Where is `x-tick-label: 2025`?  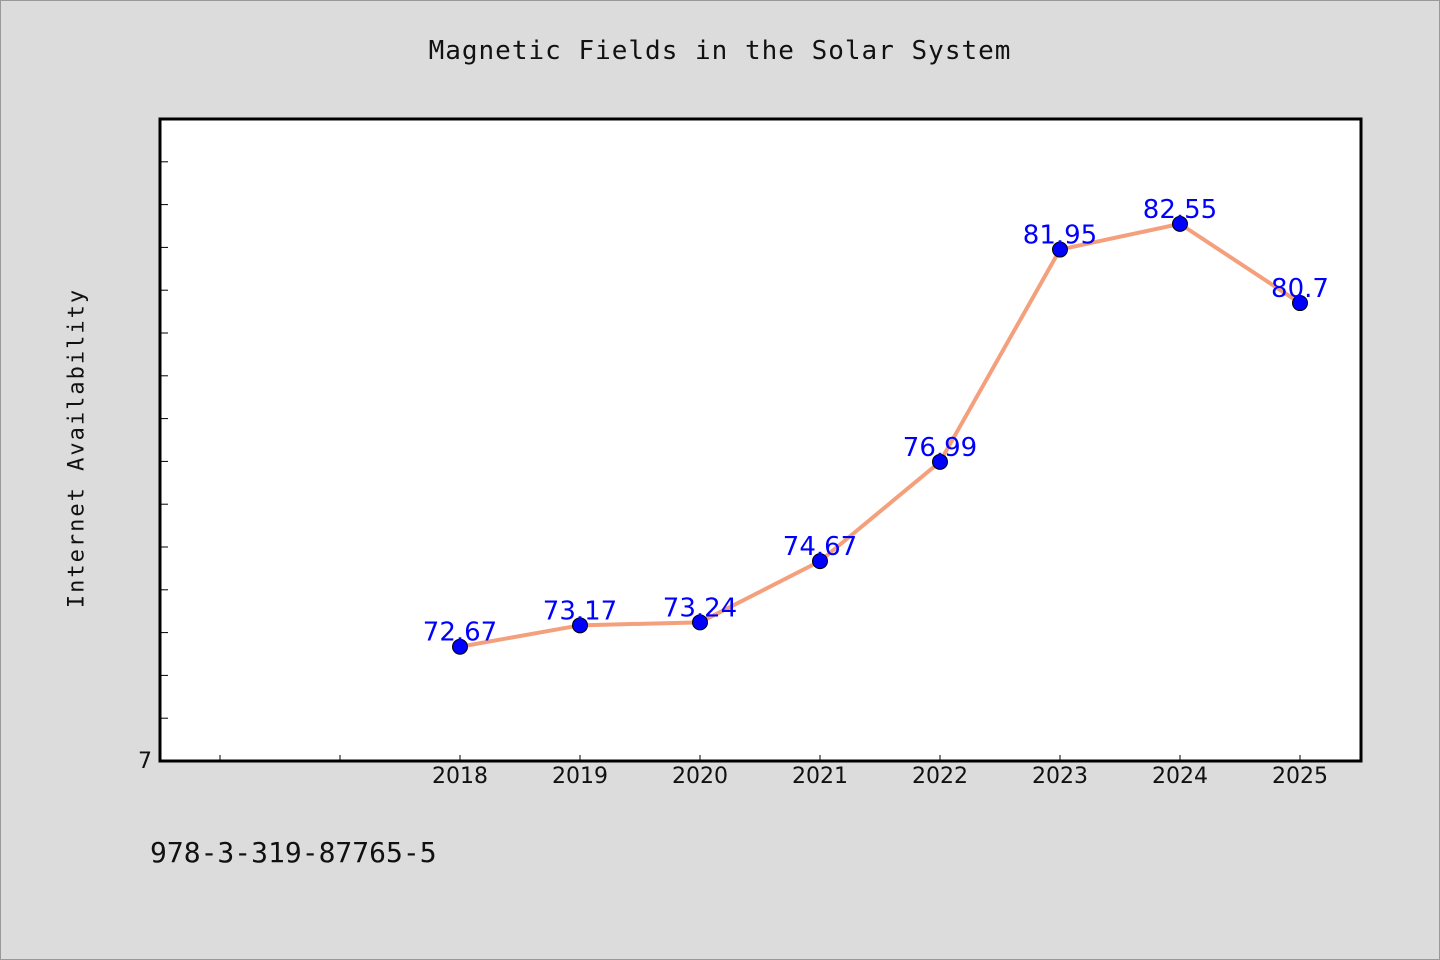 x-tick-label: 2025 is located at coordinates (1300, 776).